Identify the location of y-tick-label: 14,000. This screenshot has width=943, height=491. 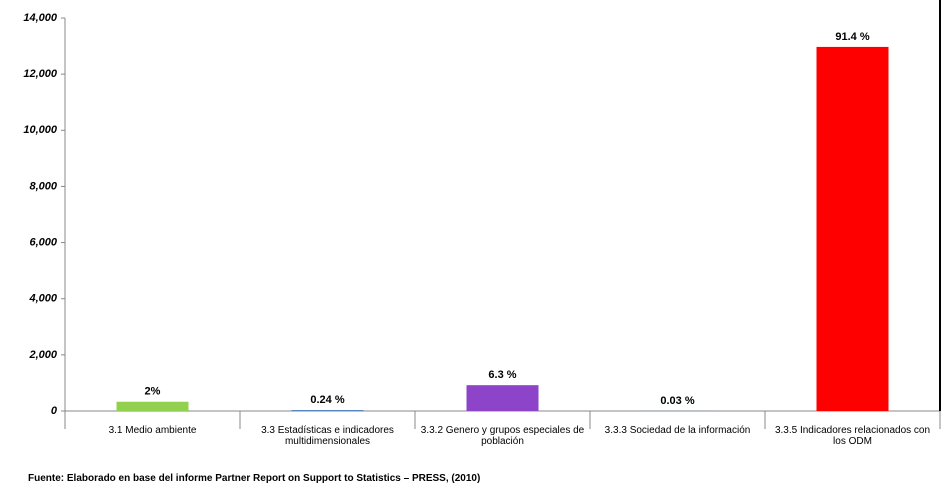
(40, 18).